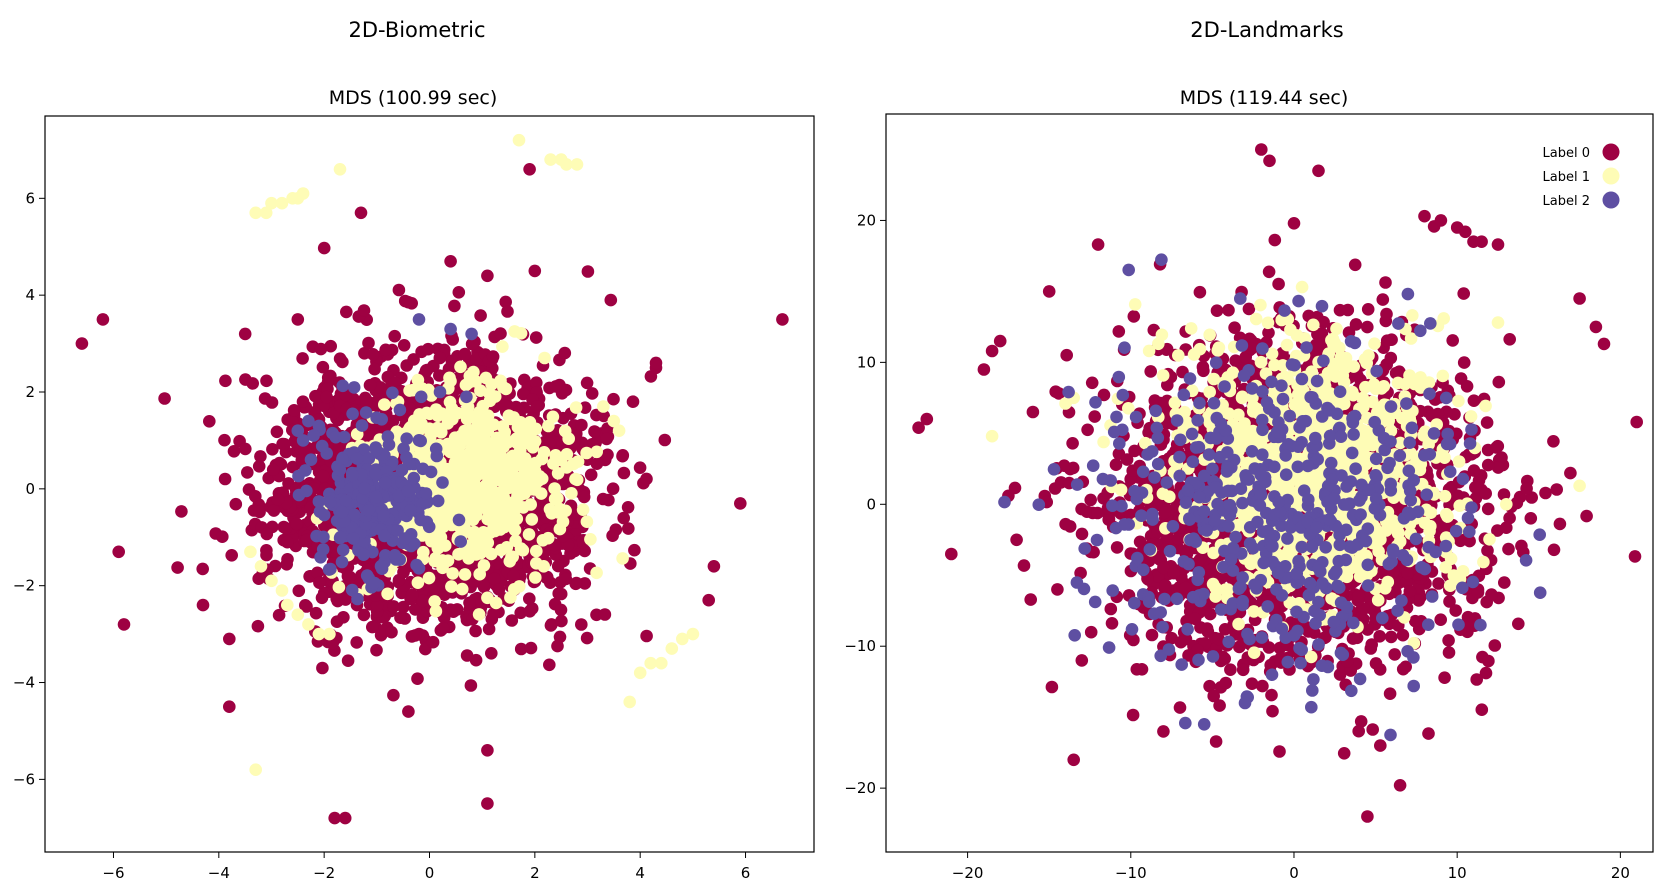 The height and width of the screenshot is (892, 1661). I want to click on x-tick-label: 6, so click(746, 873).